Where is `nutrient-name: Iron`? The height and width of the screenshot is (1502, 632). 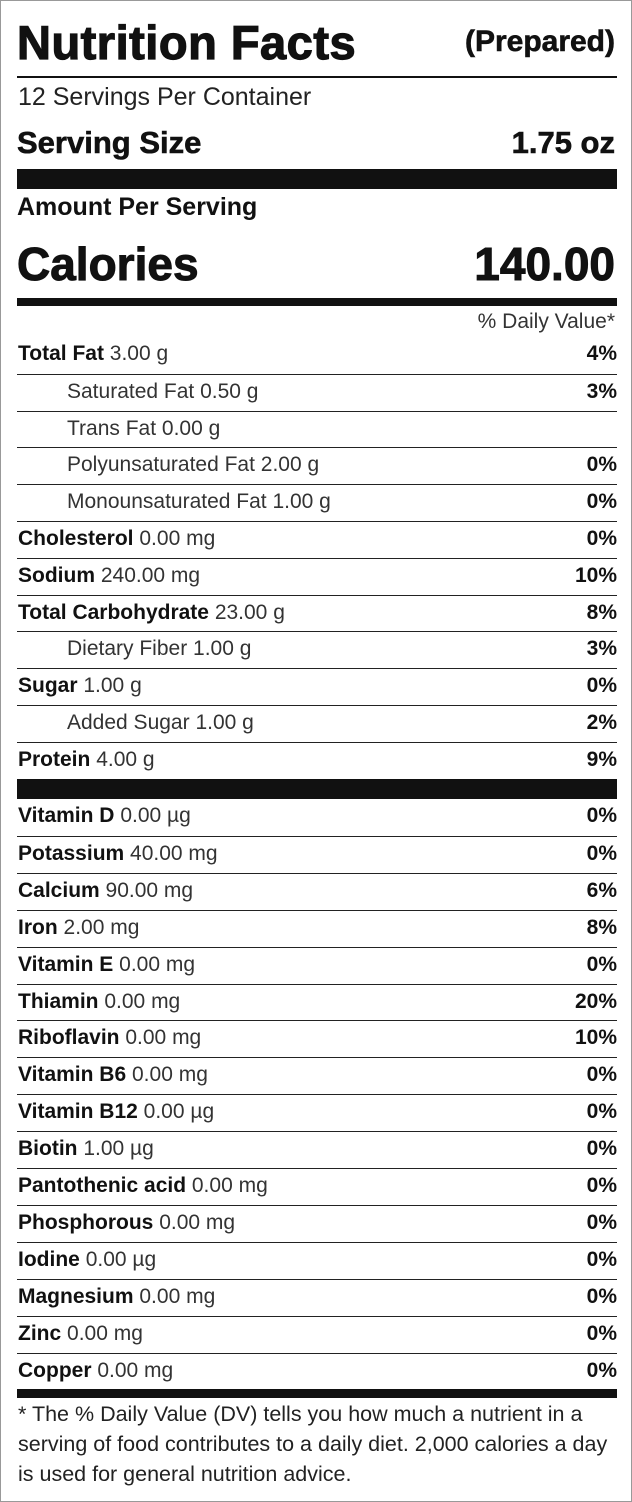 nutrient-name: Iron is located at coordinates (38, 927).